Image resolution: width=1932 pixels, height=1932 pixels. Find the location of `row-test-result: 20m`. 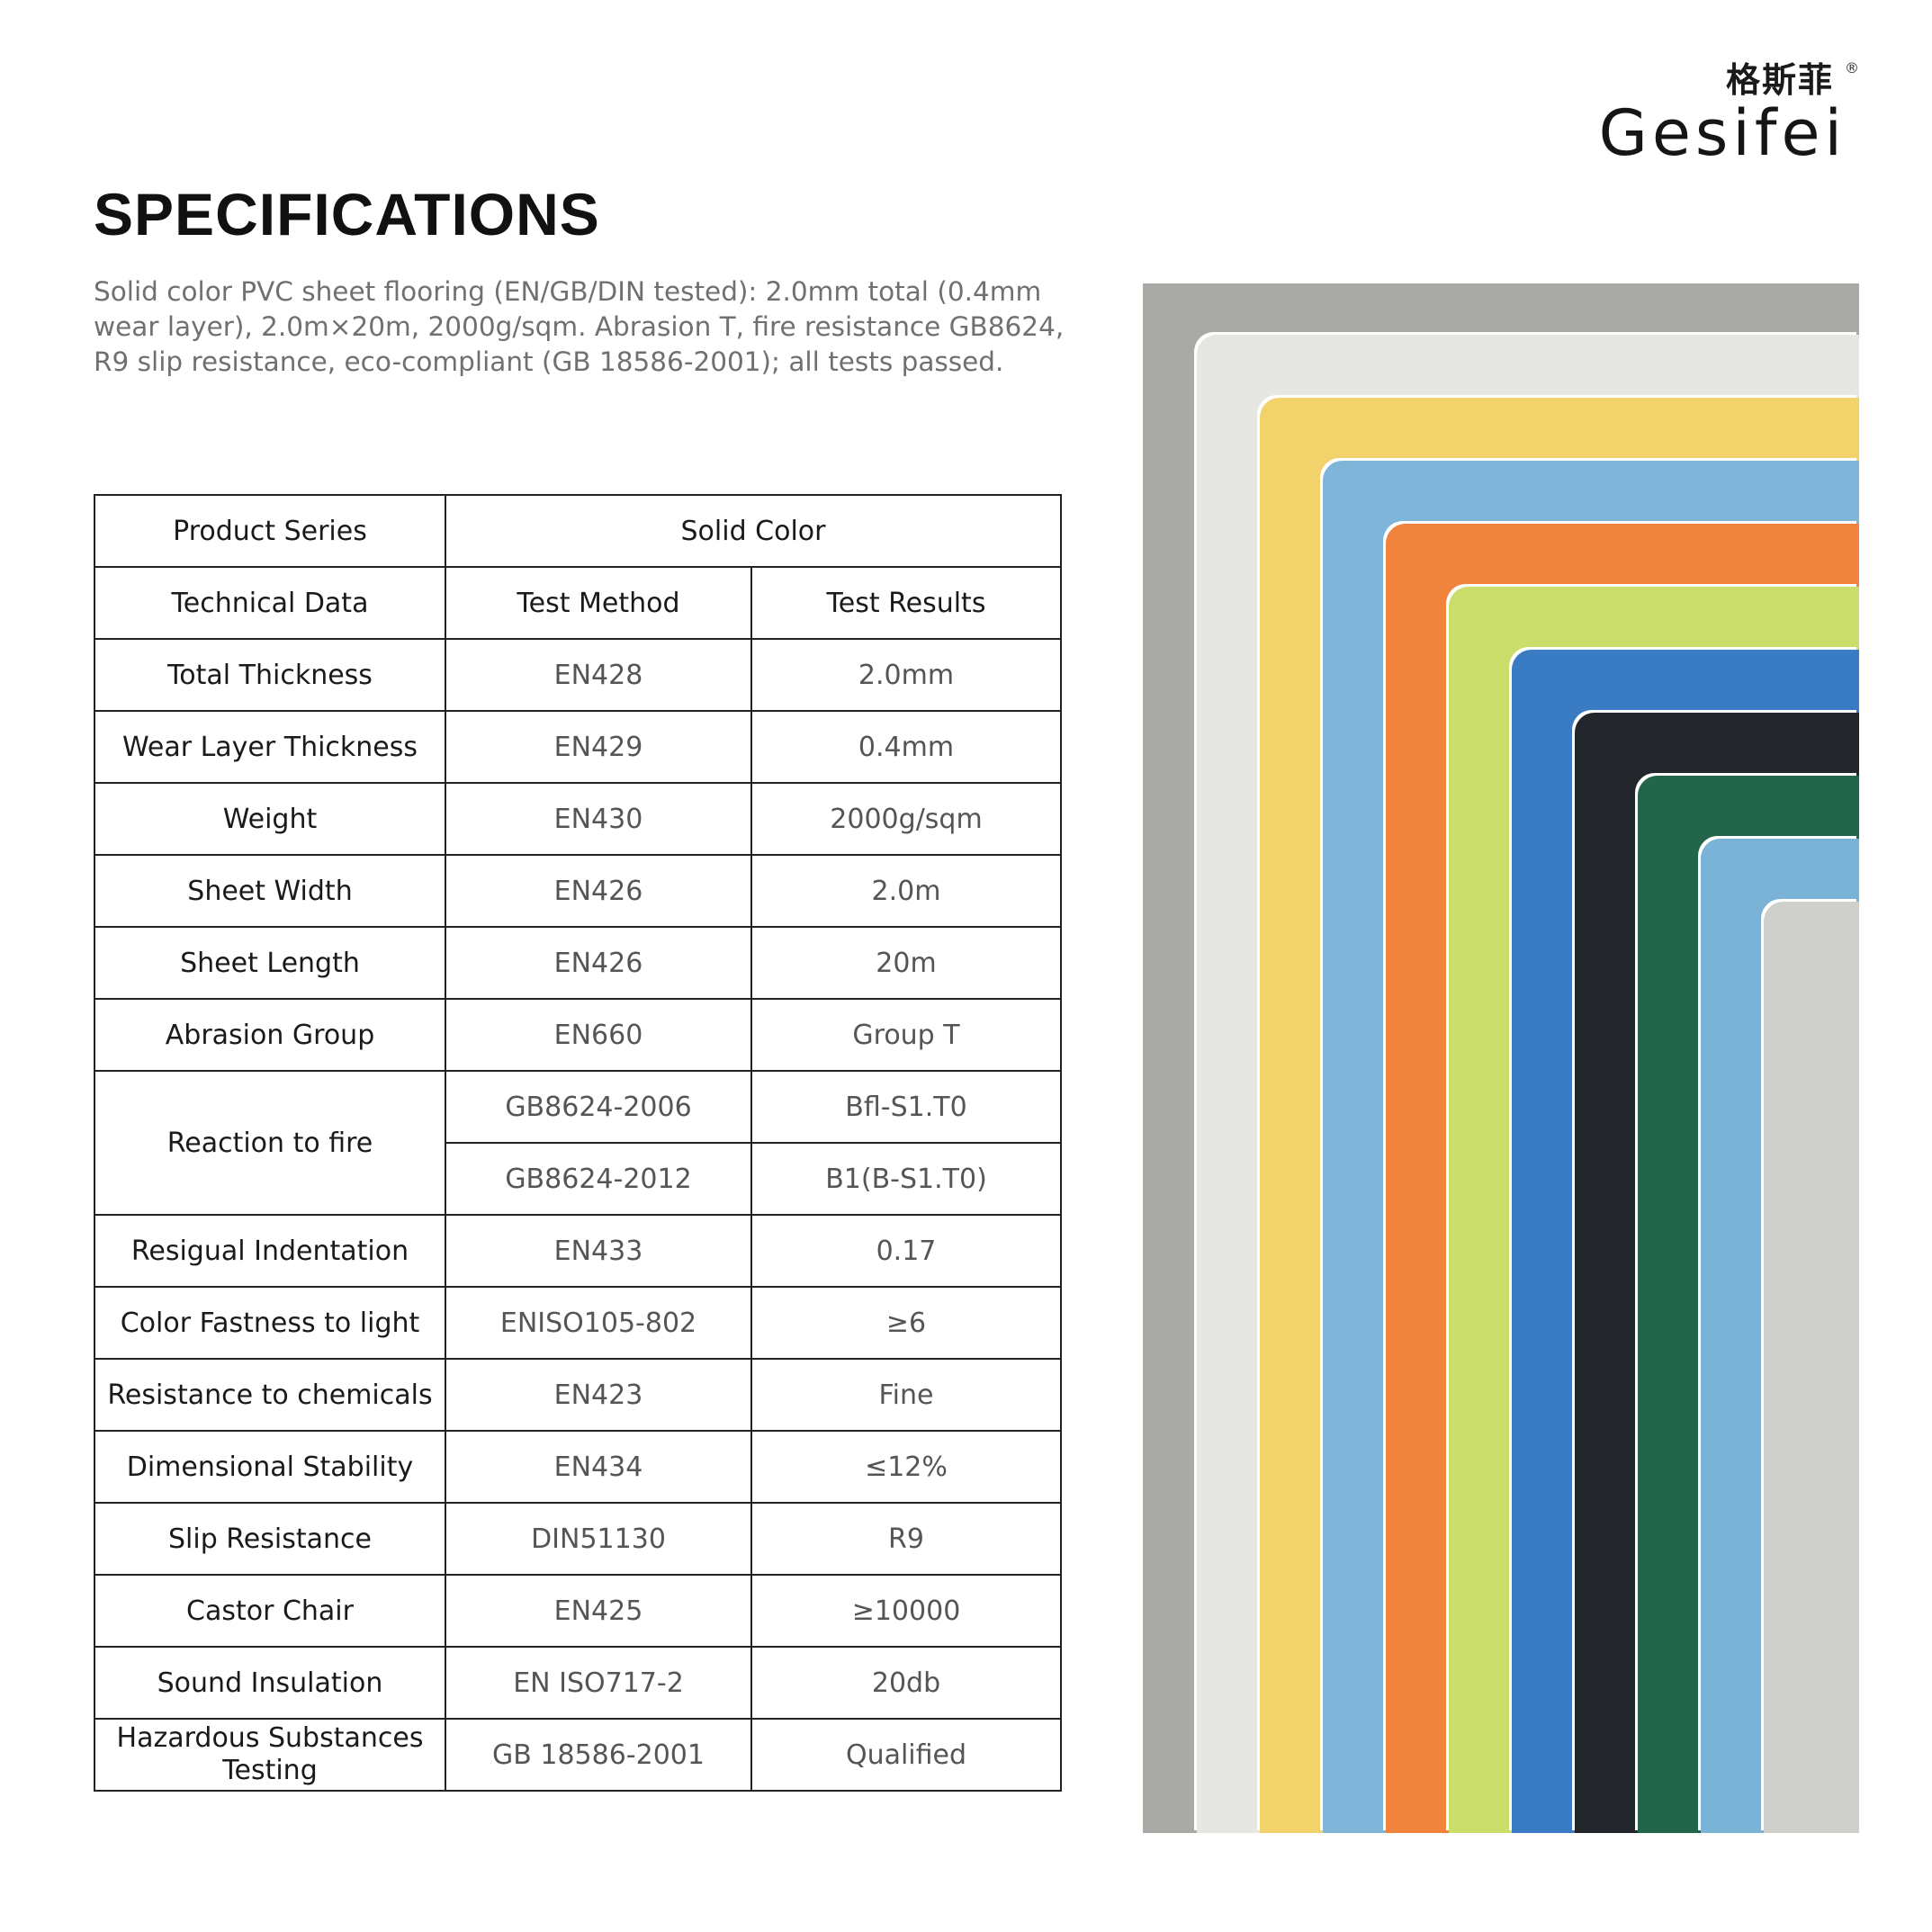

row-test-result: 20m is located at coordinates (906, 963).